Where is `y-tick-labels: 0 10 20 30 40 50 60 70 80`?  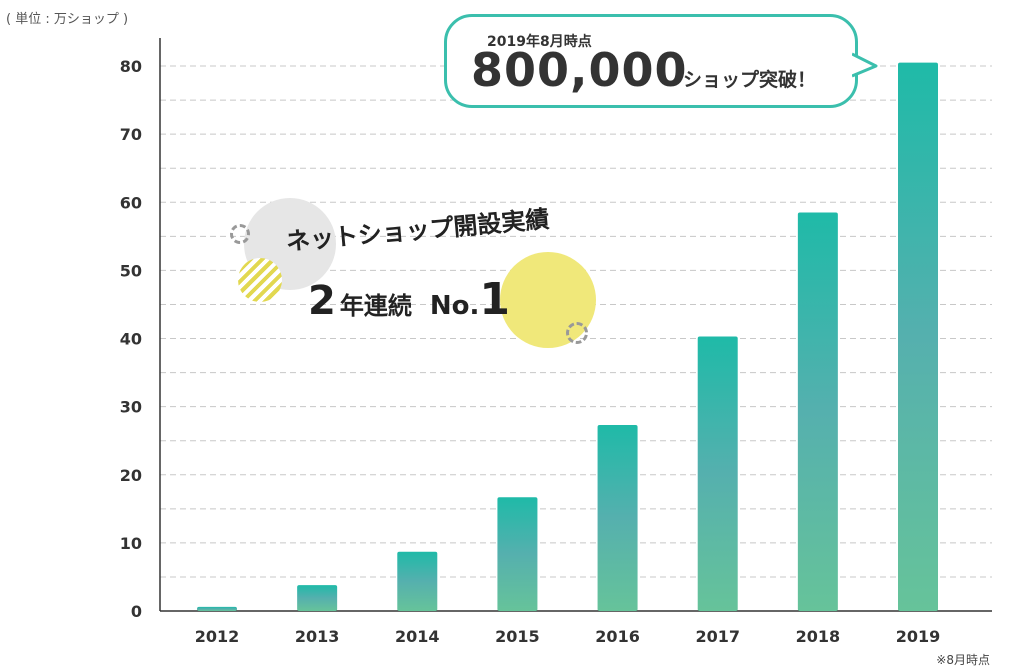 y-tick-labels: 0 10 20 30 40 50 60 70 80 is located at coordinates (131, 339).